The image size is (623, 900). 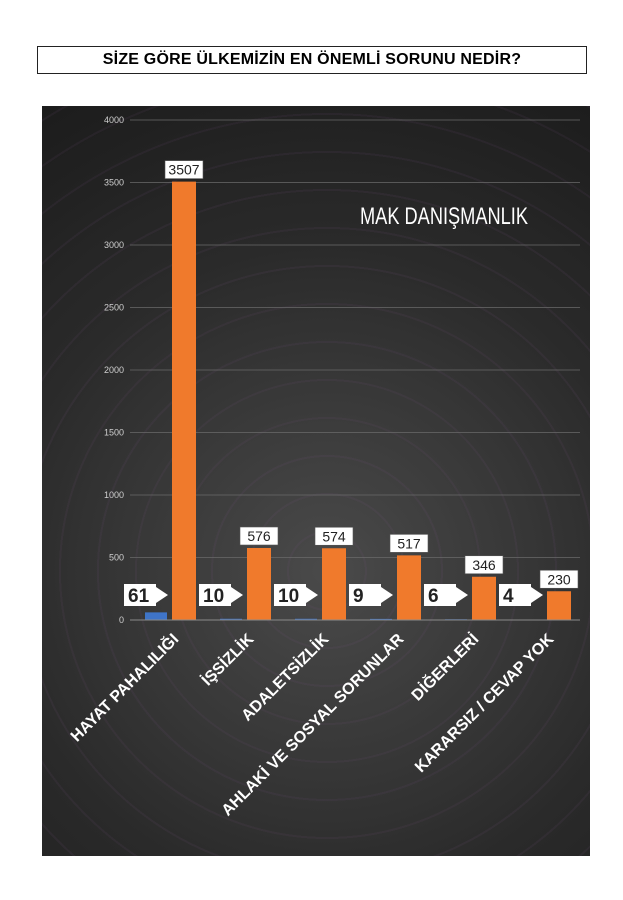 What do you see at coordinates (358, 596) in the screenshot?
I see `data-label: 9` at bounding box center [358, 596].